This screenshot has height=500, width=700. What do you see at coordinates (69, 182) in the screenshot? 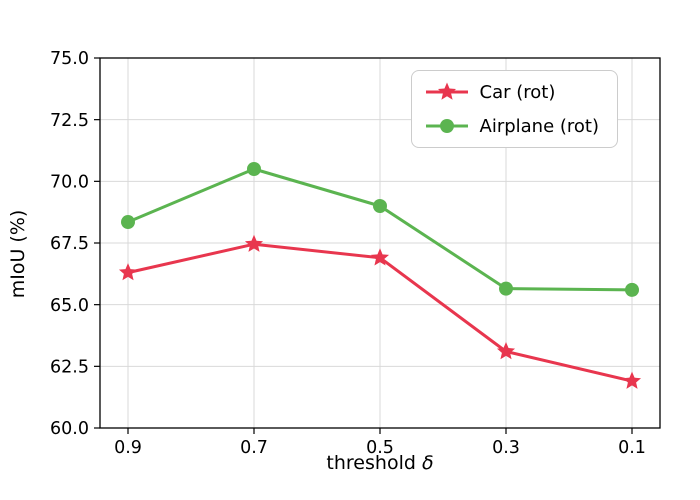
I see `y-tick-label: 70.0` at bounding box center [69, 182].